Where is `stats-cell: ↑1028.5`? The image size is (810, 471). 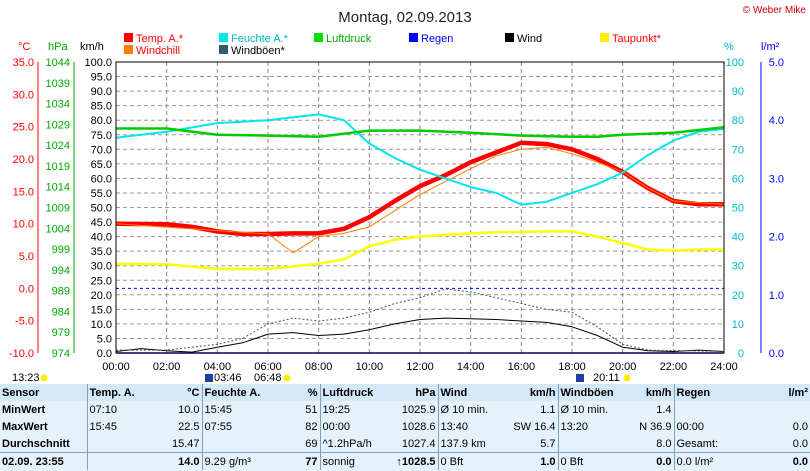 stats-cell: ↑1028.5 is located at coordinates (416, 461).